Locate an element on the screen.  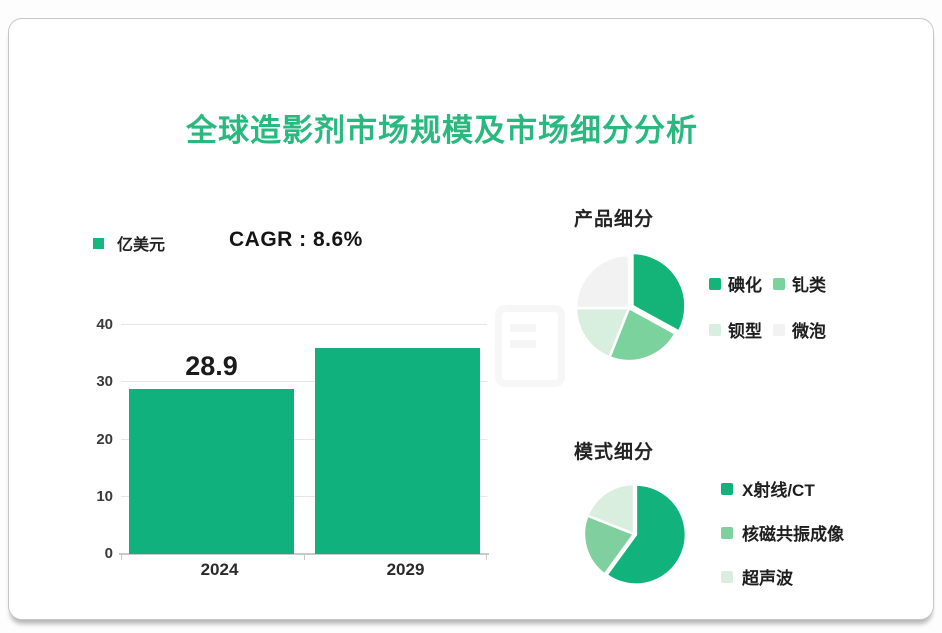
modality-segmentation-pie is located at coordinates (635, 534).